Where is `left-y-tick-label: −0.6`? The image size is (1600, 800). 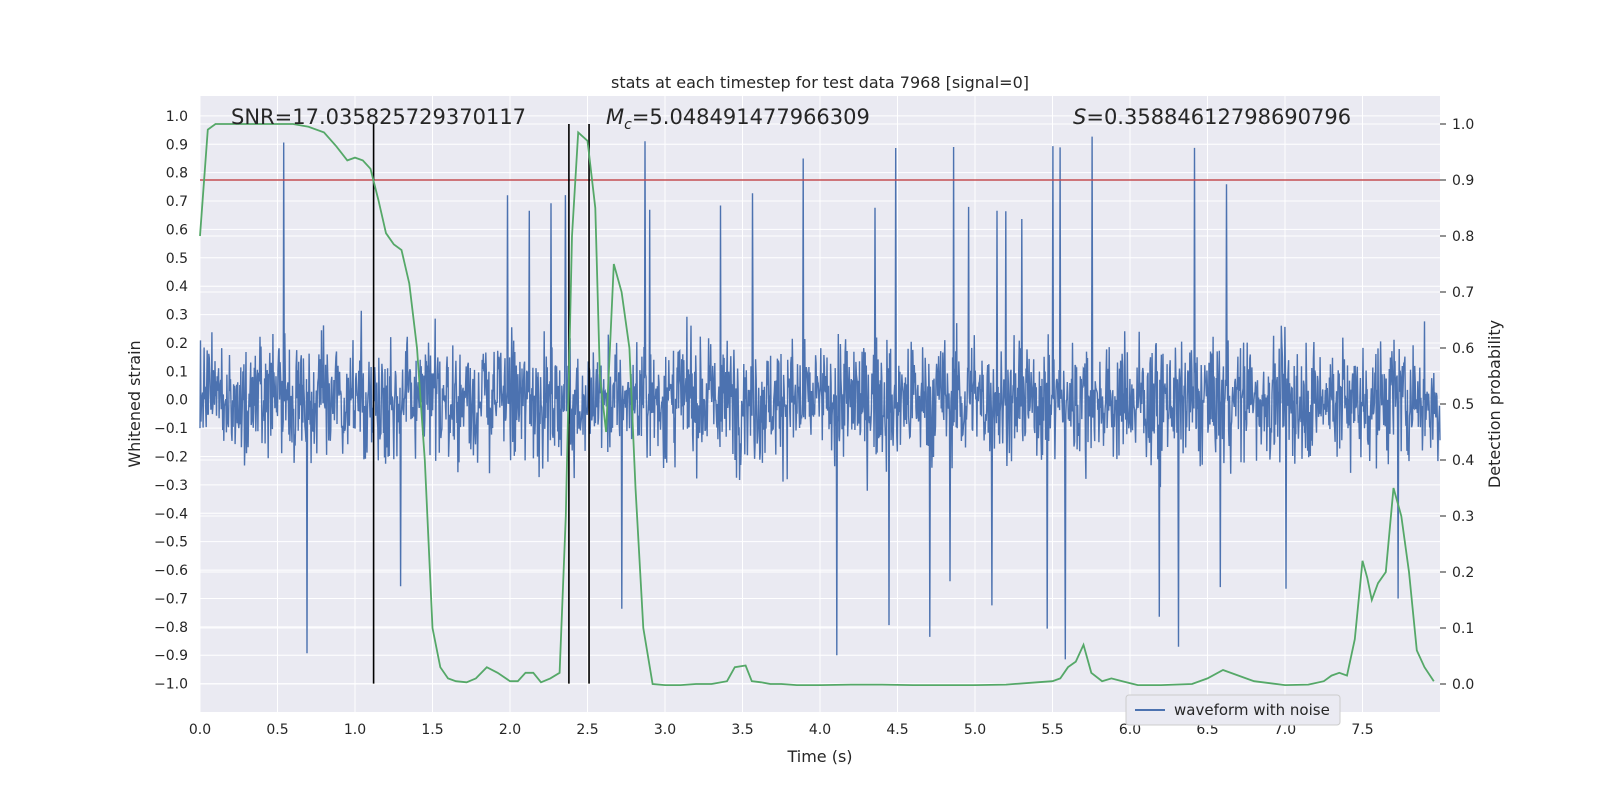 left-y-tick-label: −0.6 is located at coordinates (171, 571).